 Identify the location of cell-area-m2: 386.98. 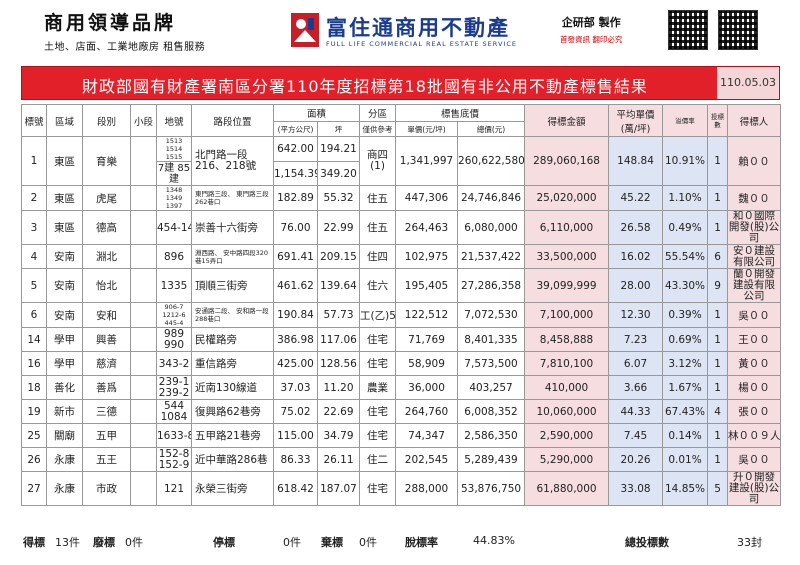
(295, 339).